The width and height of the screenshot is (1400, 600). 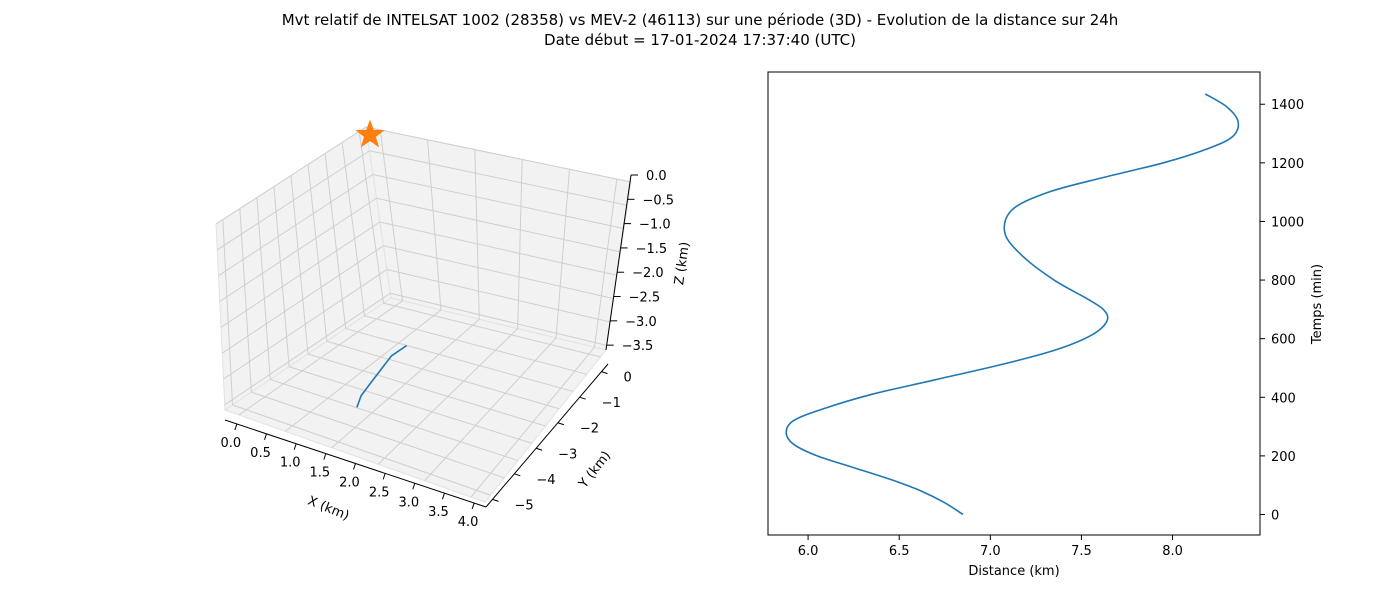 I want to click on z-axis-label: Z (km), so click(x=682, y=263).